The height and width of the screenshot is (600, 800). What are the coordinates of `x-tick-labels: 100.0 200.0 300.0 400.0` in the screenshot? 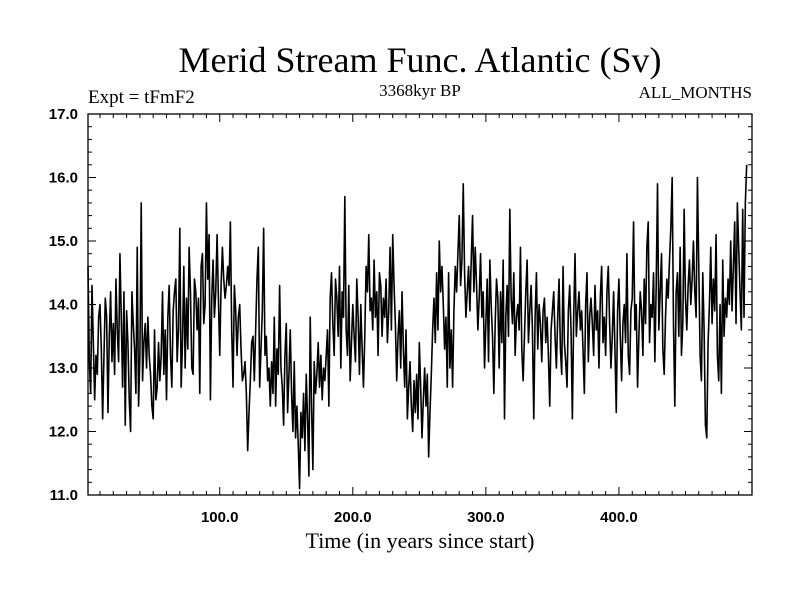 It's located at (419, 517).